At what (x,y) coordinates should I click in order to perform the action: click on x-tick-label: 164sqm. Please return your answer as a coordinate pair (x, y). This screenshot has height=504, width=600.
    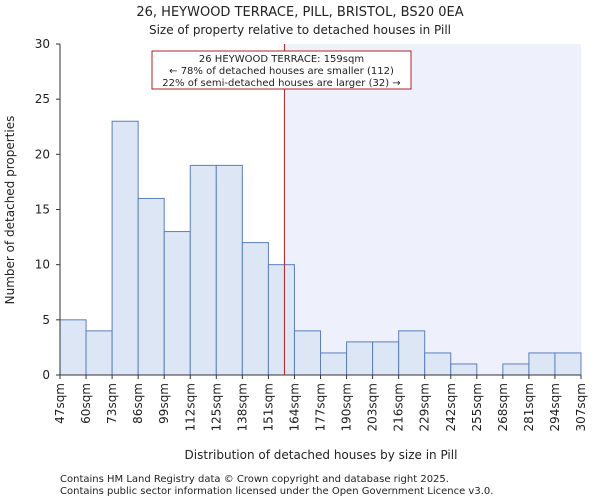
    Looking at the image, I should click on (294, 407).